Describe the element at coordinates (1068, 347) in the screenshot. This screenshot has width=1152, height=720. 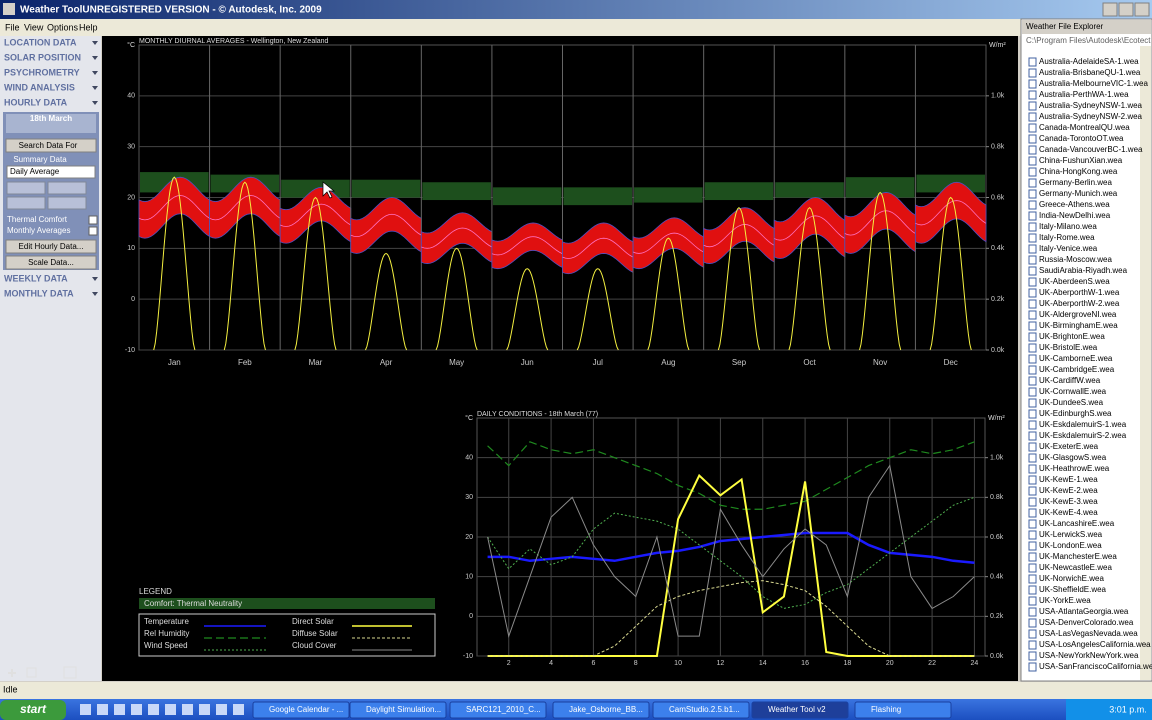
I see `file-name: UK-BristolE.wea` at that location.